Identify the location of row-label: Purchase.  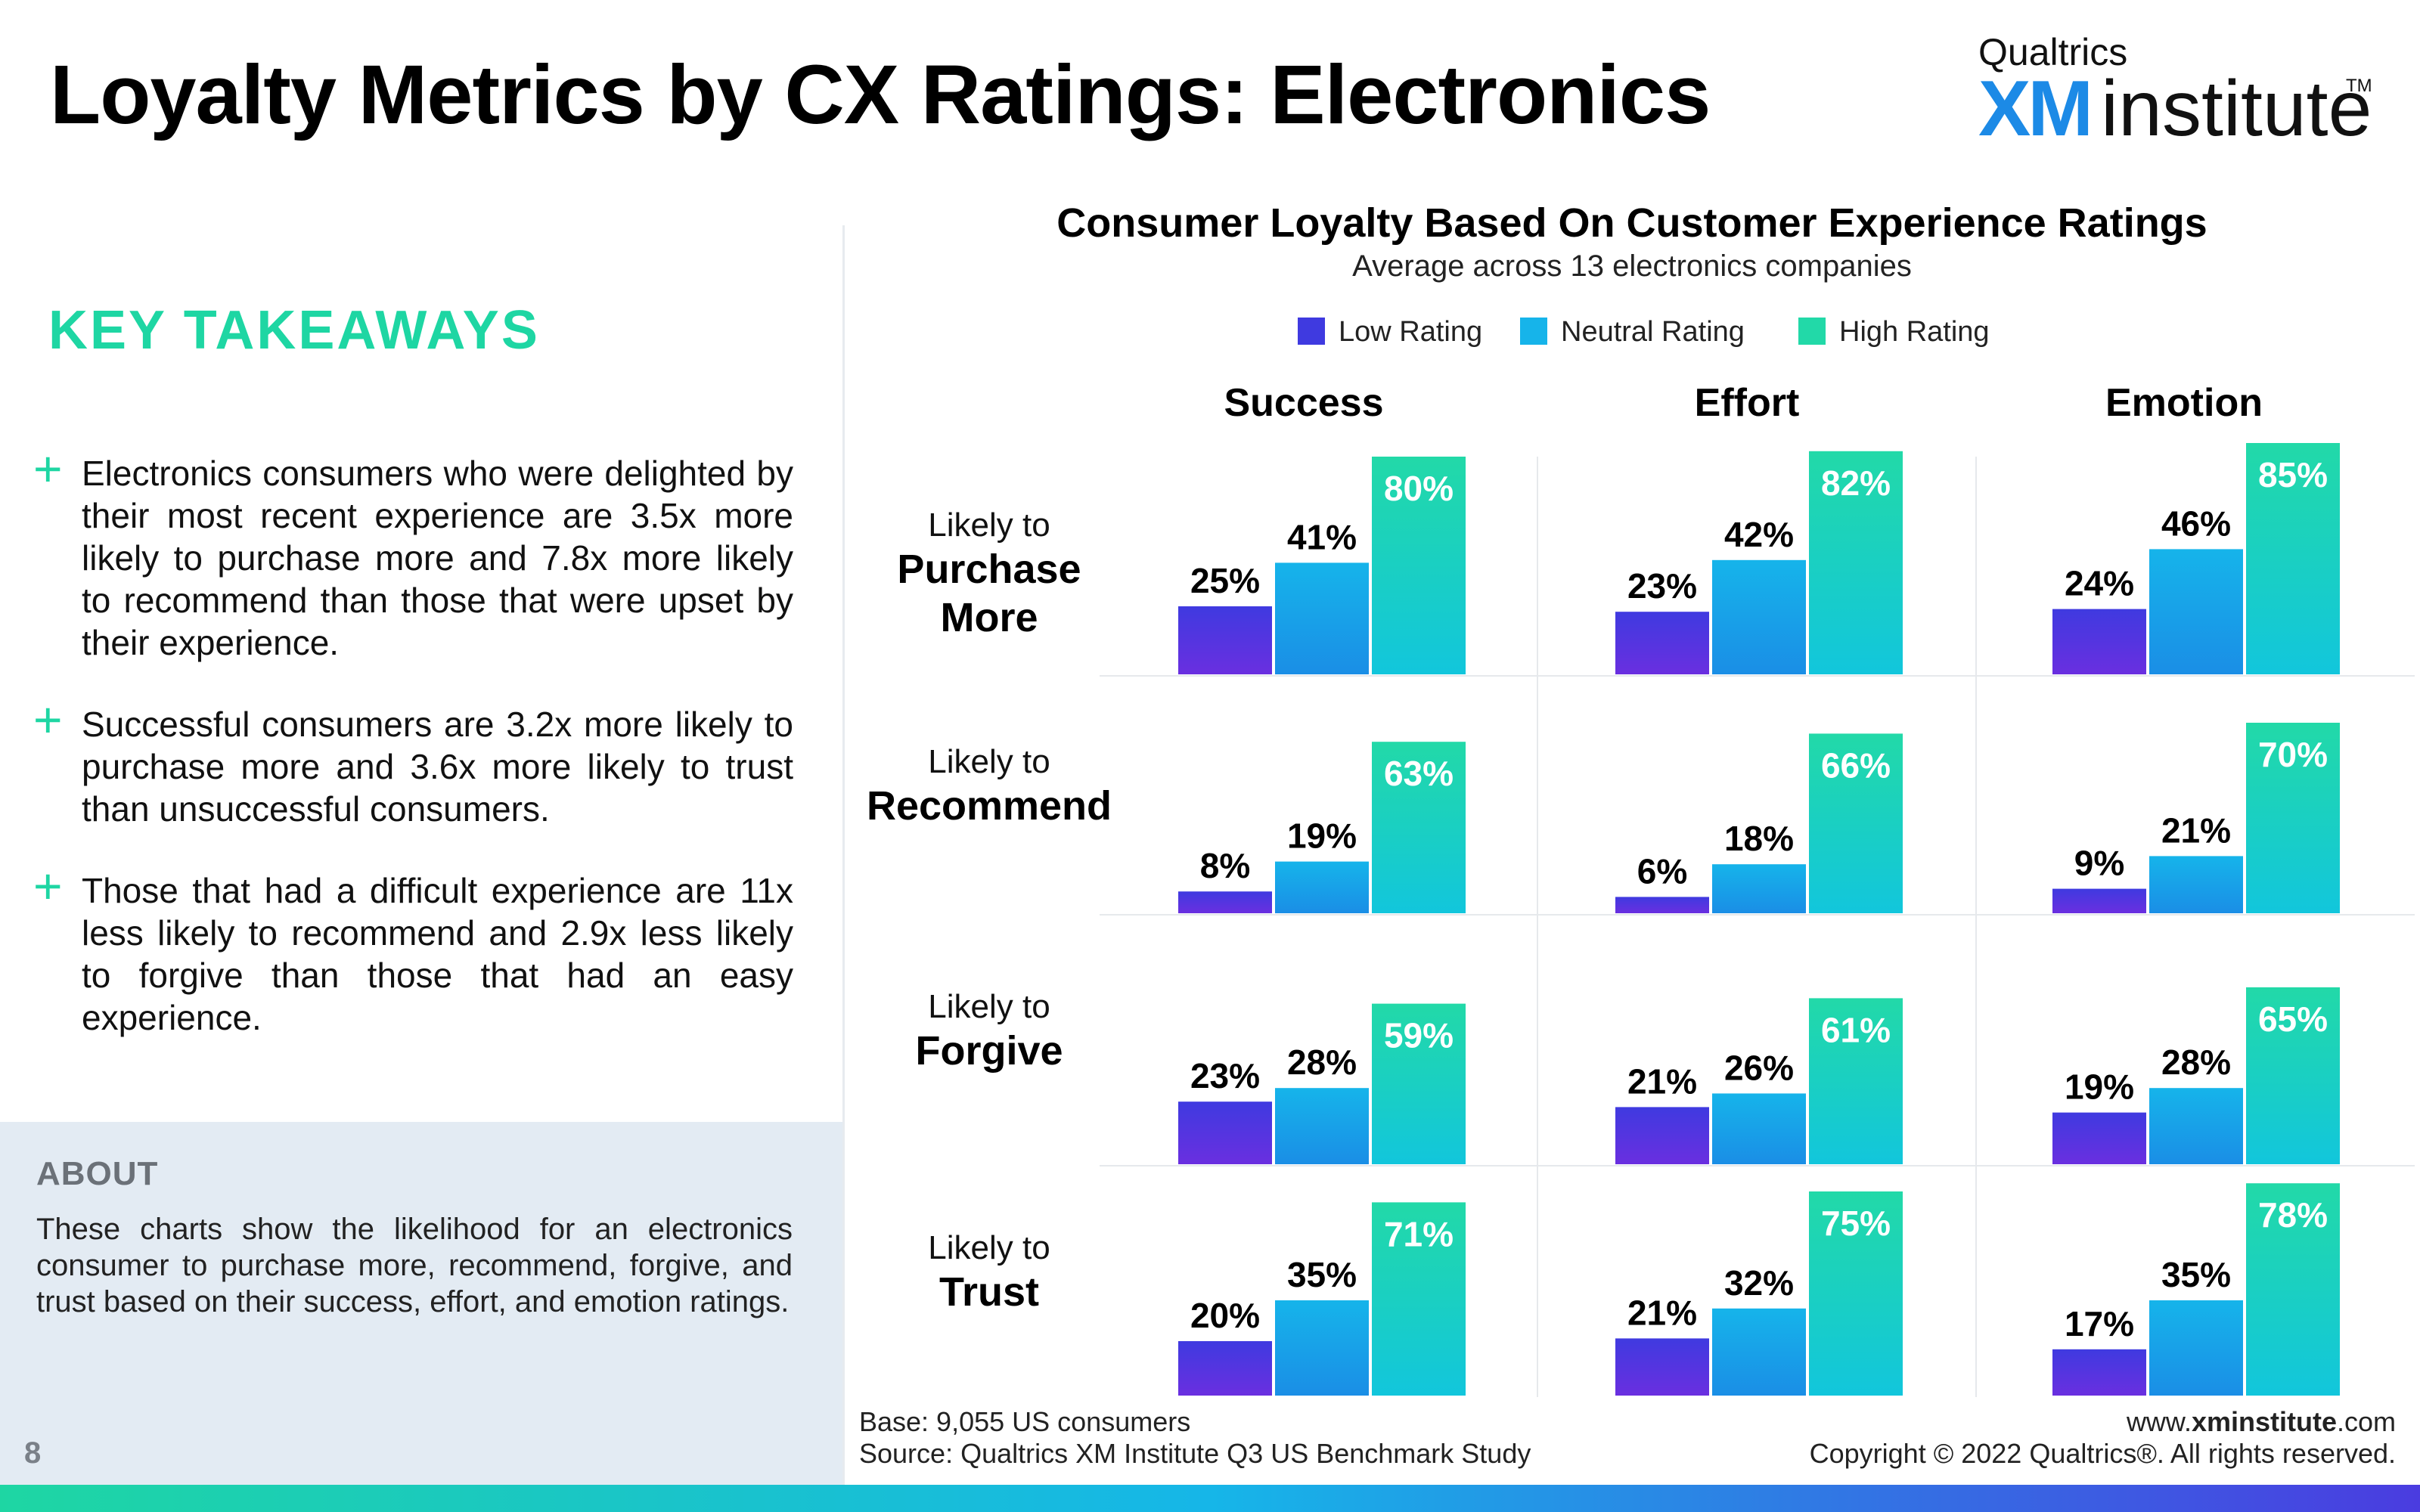
(989, 569).